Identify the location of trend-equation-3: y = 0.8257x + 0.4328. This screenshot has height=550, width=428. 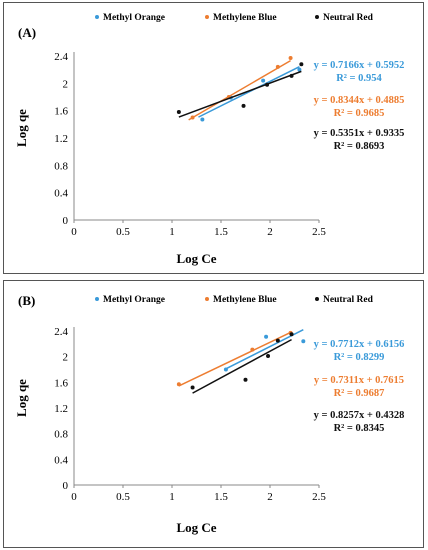
(359, 415).